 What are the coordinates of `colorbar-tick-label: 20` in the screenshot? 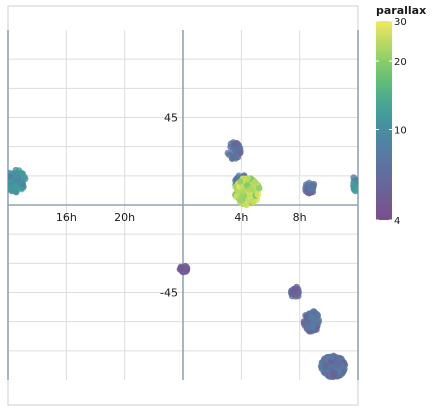 It's located at (400, 62).